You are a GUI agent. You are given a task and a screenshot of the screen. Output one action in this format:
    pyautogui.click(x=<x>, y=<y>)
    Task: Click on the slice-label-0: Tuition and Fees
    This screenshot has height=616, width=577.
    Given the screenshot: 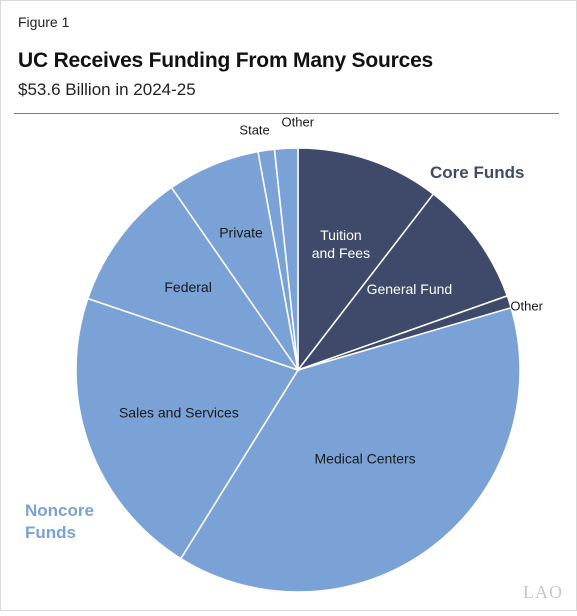 What is the action you would take?
    pyautogui.click(x=341, y=244)
    